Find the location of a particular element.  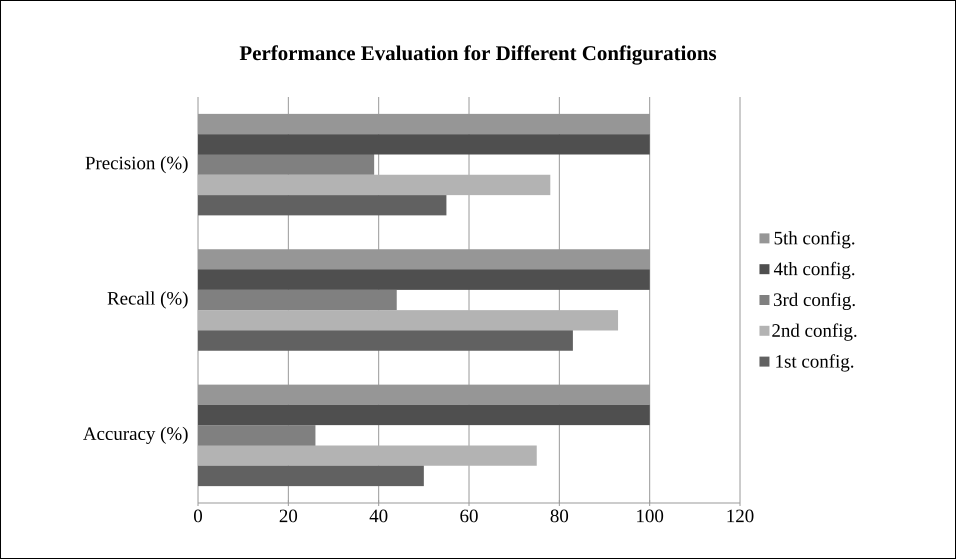

y-tick-label: Precision (%) is located at coordinates (136, 165).